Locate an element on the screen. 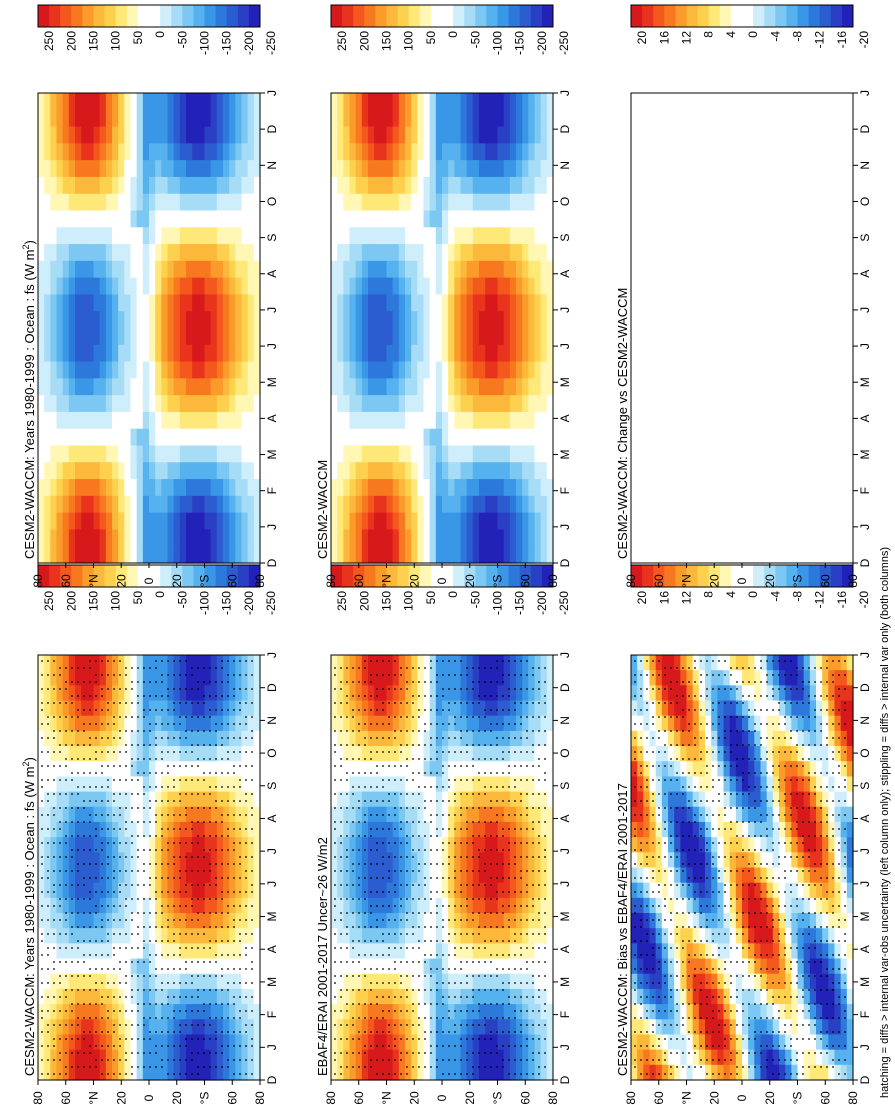 This screenshot has width=895, height=1105. lat-tick-label: 80 is located at coordinates (38, 581).